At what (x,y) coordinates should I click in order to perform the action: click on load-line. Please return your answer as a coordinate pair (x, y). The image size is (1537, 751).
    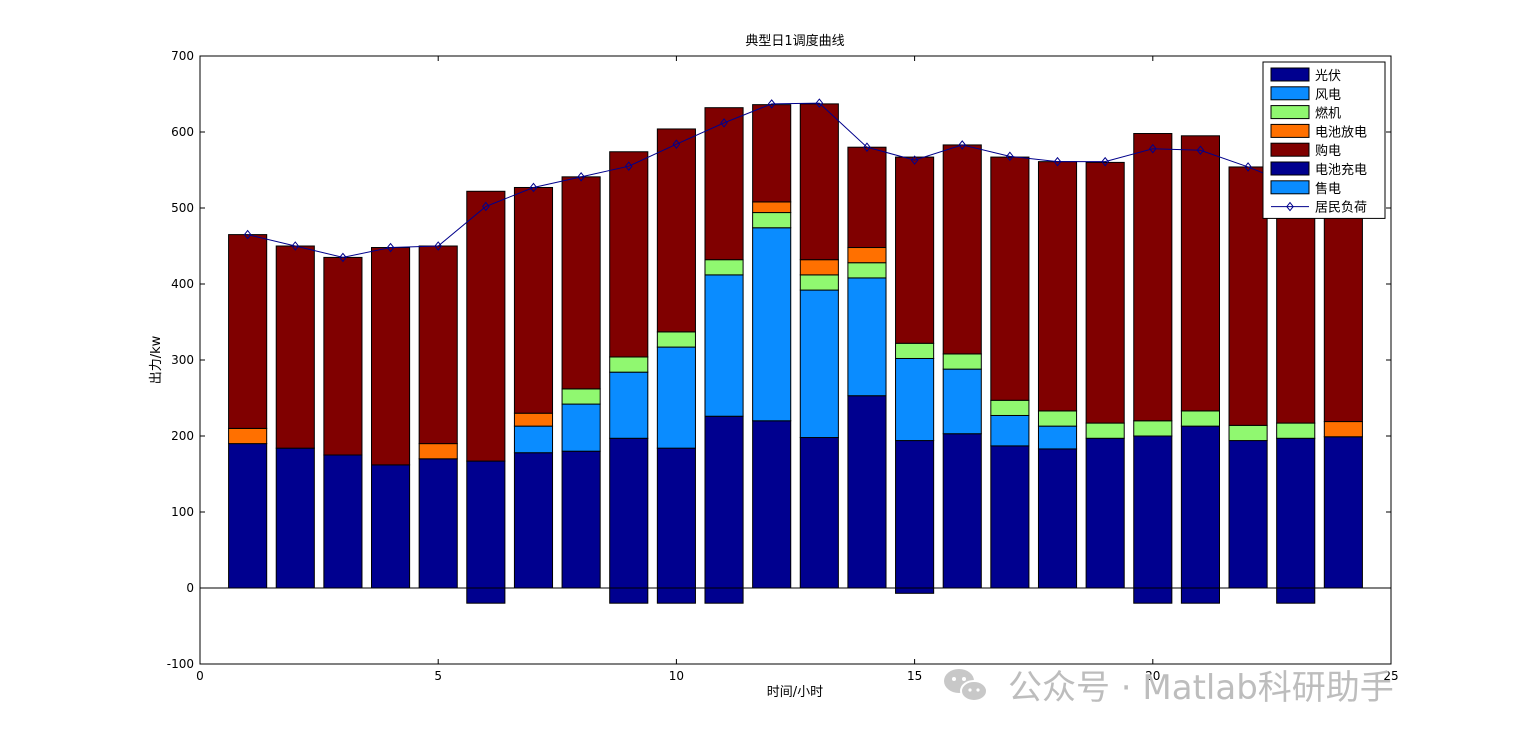
    Looking at the image, I should click on (795, 180).